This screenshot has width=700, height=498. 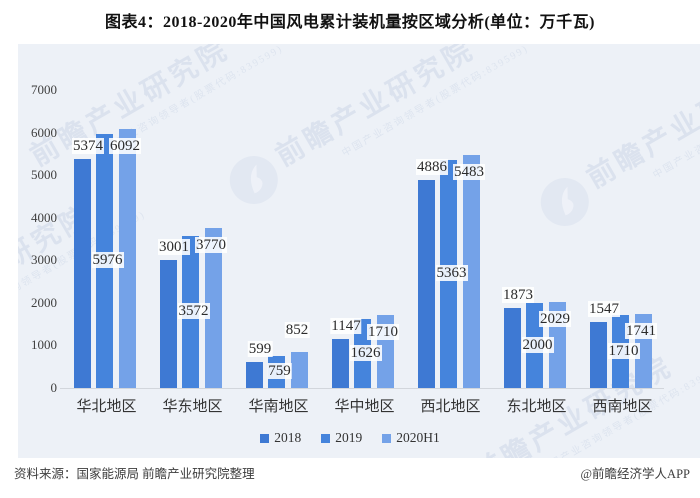 What do you see at coordinates (44, 132) in the screenshot?
I see `y-axis-tick-label: 6000` at bounding box center [44, 132].